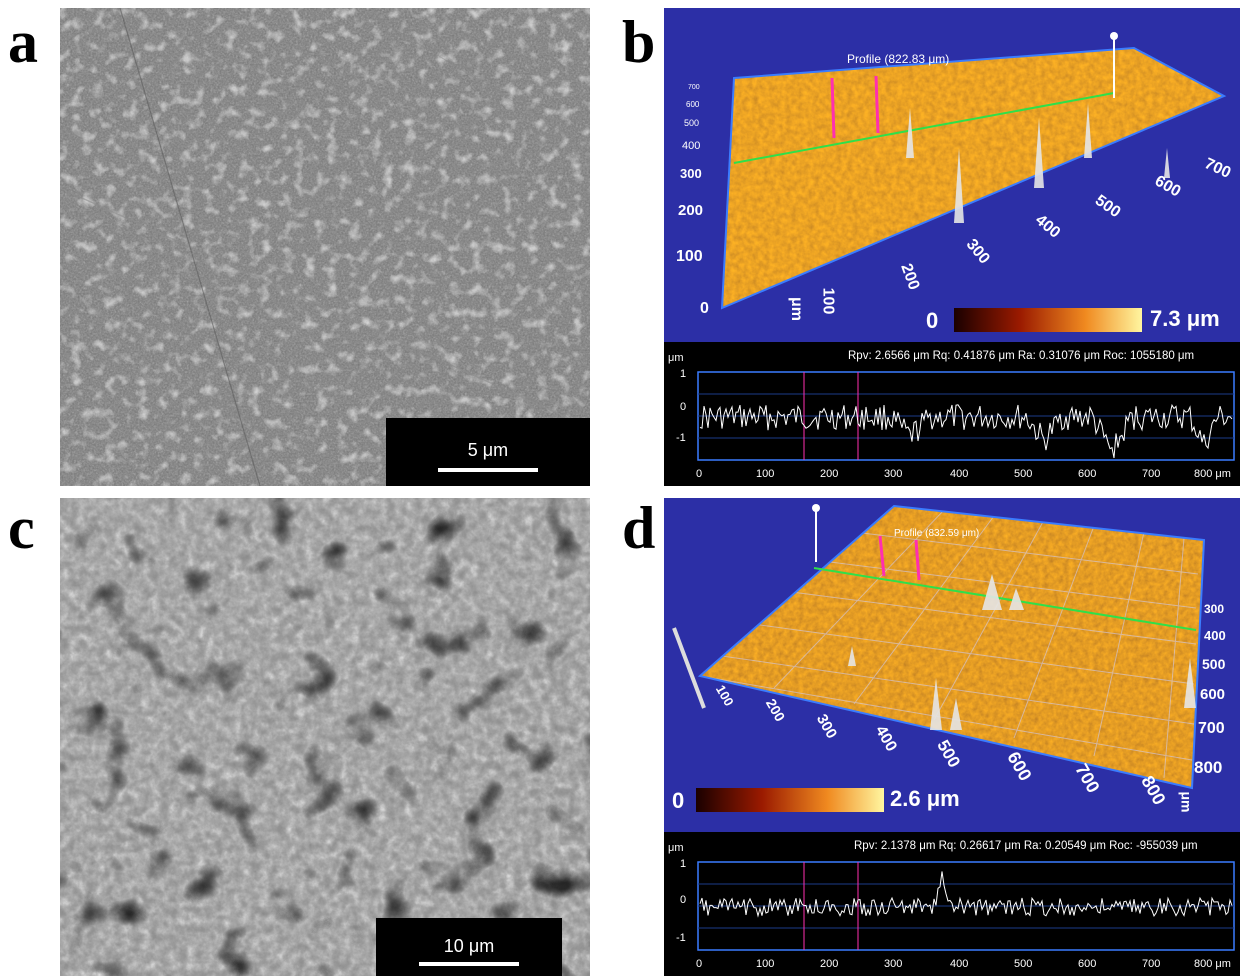  What do you see at coordinates (765, 964) in the screenshot?
I see `profile-x-tick-d-100: 100` at bounding box center [765, 964].